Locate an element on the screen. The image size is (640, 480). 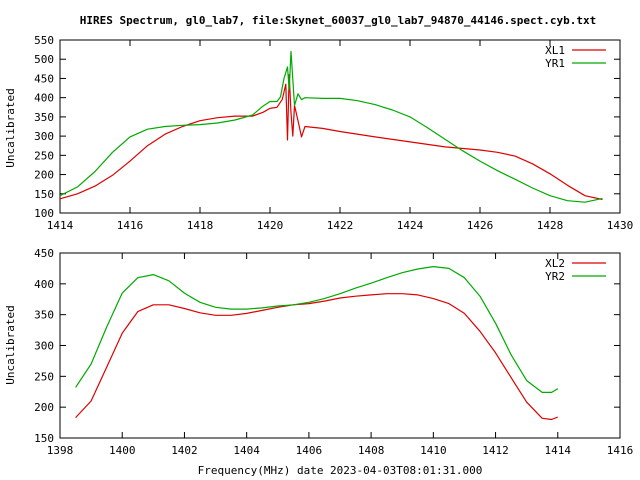
x-tick-label-2: 1400 is located at coordinates (122, 450).